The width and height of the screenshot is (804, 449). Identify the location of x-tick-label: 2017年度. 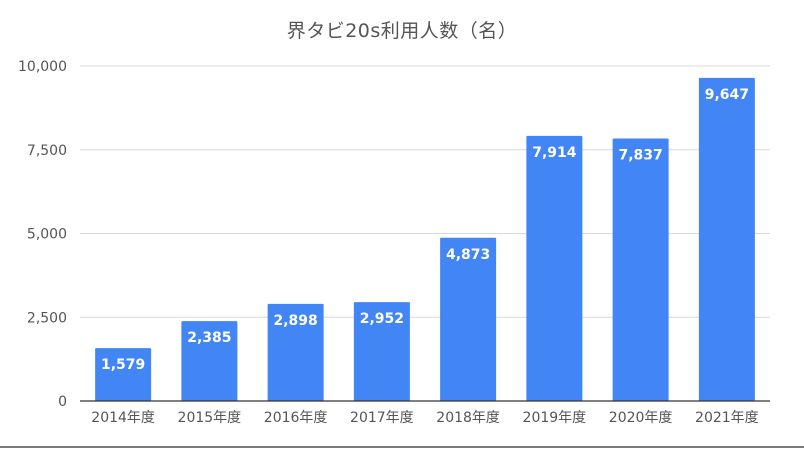
(382, 418).